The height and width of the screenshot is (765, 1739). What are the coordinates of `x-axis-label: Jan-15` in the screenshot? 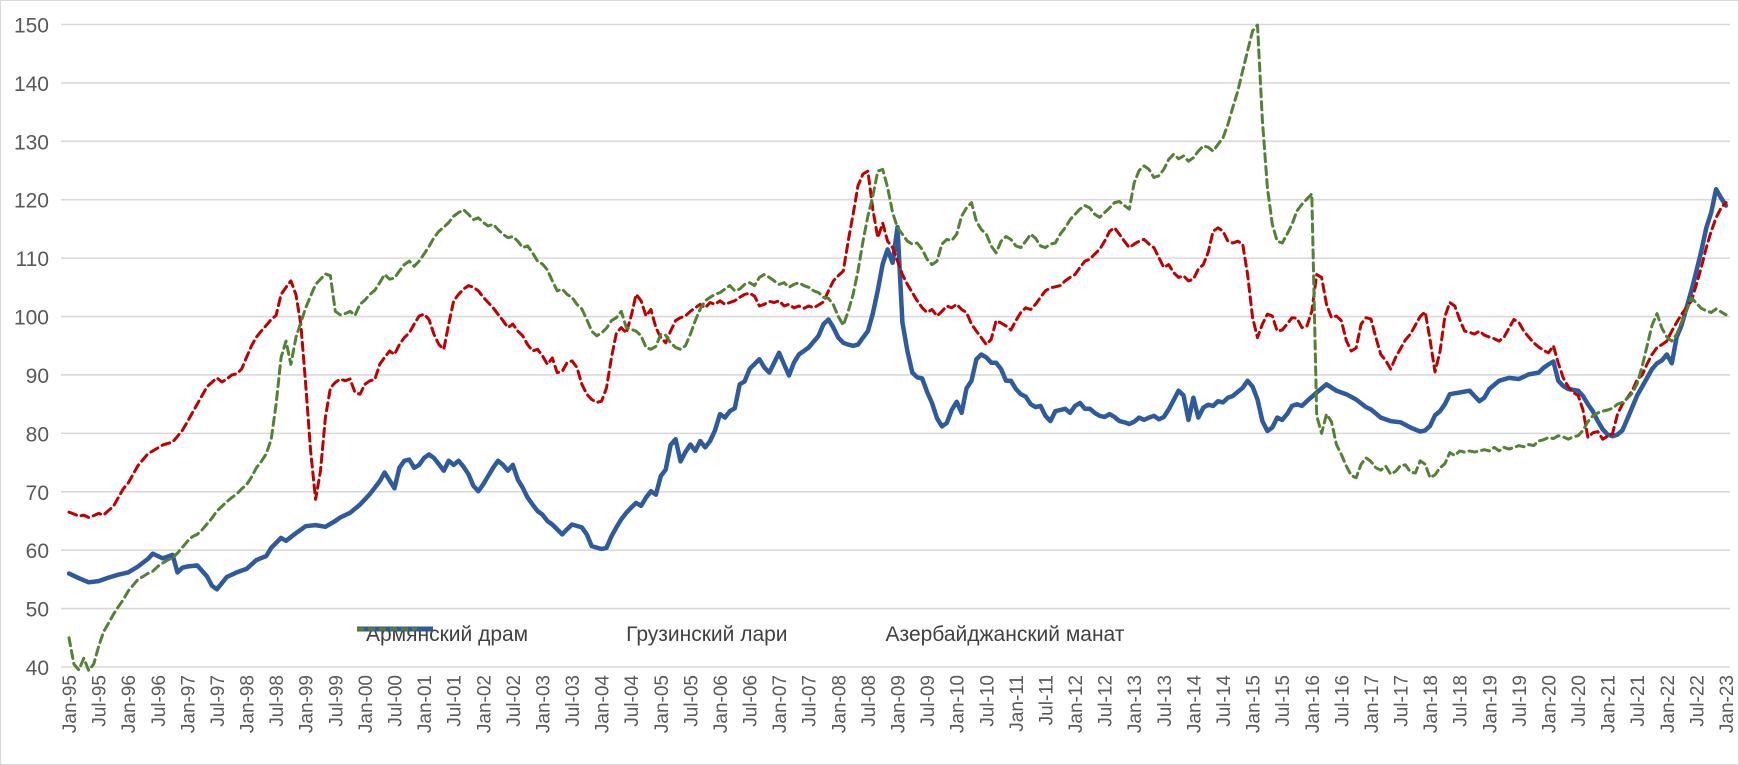 It's located at (1254, 704).